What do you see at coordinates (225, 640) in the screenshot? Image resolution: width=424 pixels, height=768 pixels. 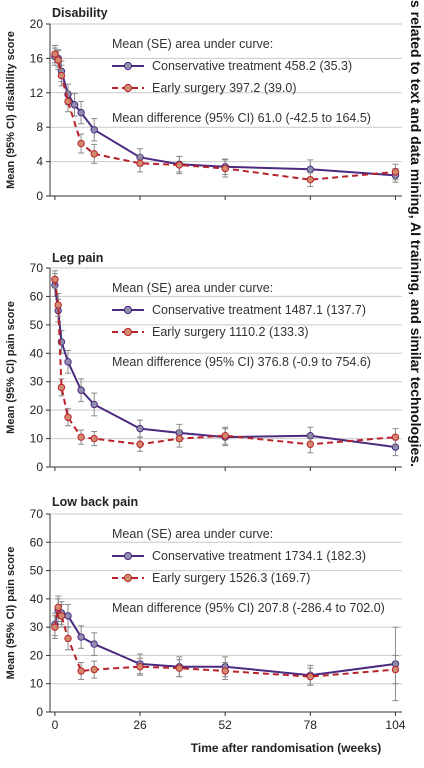 I see `series-surgery` at bounding box center [225, 640].